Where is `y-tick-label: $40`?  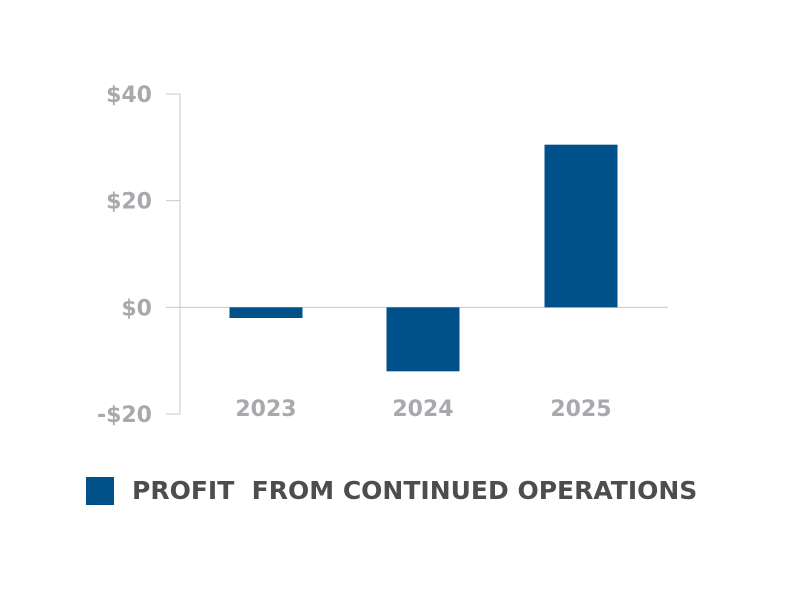 y-tick-label: $40 is located at coordinates (129, 95).